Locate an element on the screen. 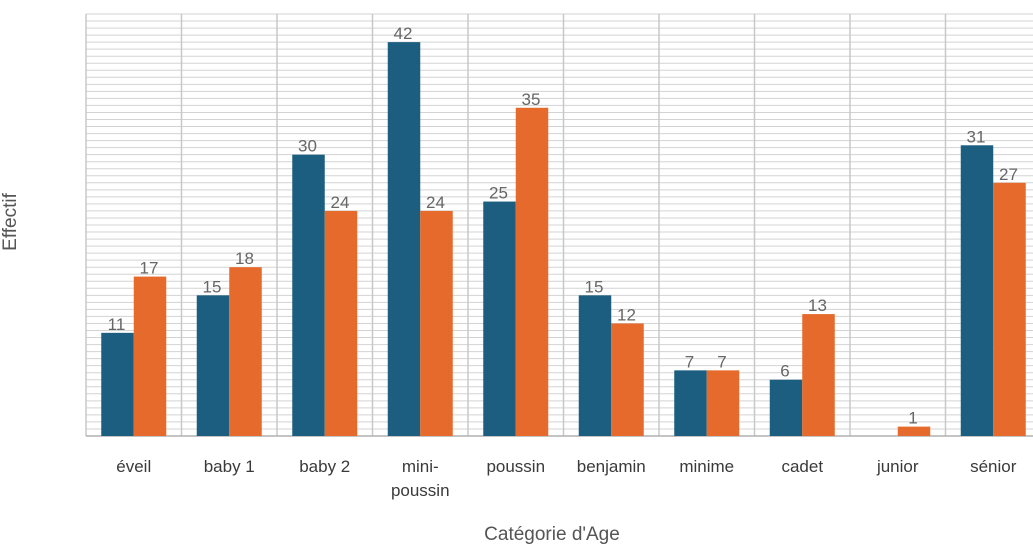 This screenshot has width=1033, height=547. data-label: 1 is located at coordinates (912, 418).